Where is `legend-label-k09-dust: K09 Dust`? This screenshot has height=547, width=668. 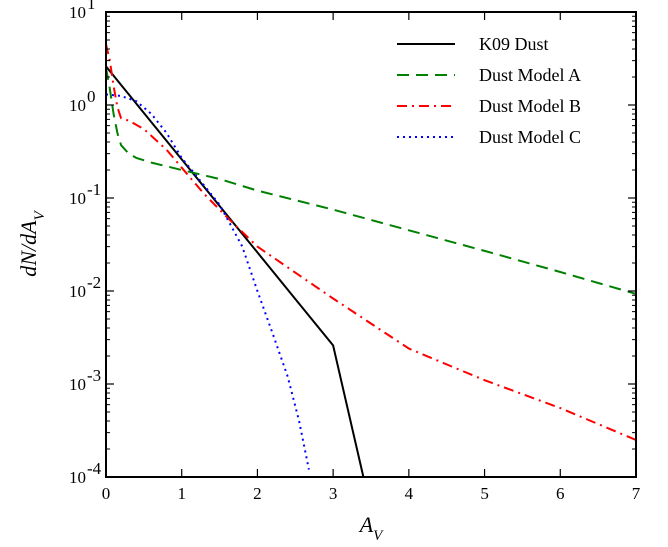 legend-label-k09-dust: K09 Dust is located at coordinates (514, 44).